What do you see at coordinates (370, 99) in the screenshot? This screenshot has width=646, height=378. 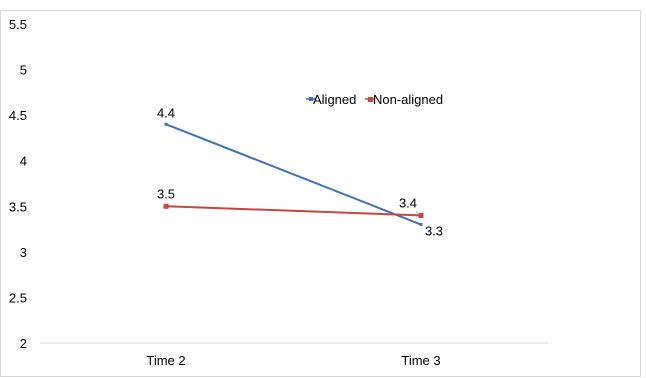 I see `legend-swatch-non-aligned` at bounding box center [370, 99].